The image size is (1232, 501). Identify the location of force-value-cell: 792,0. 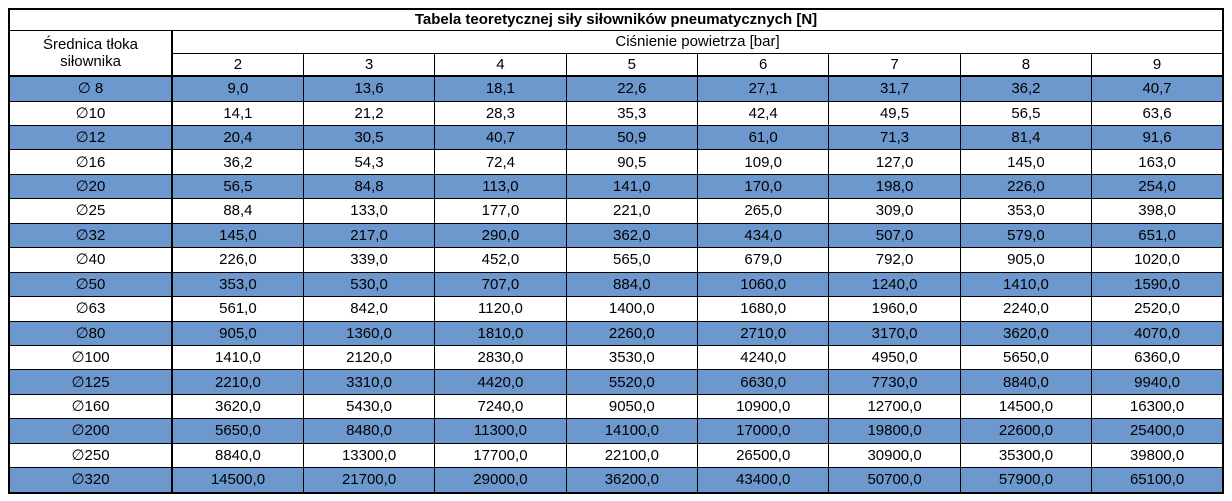
(894, 260).